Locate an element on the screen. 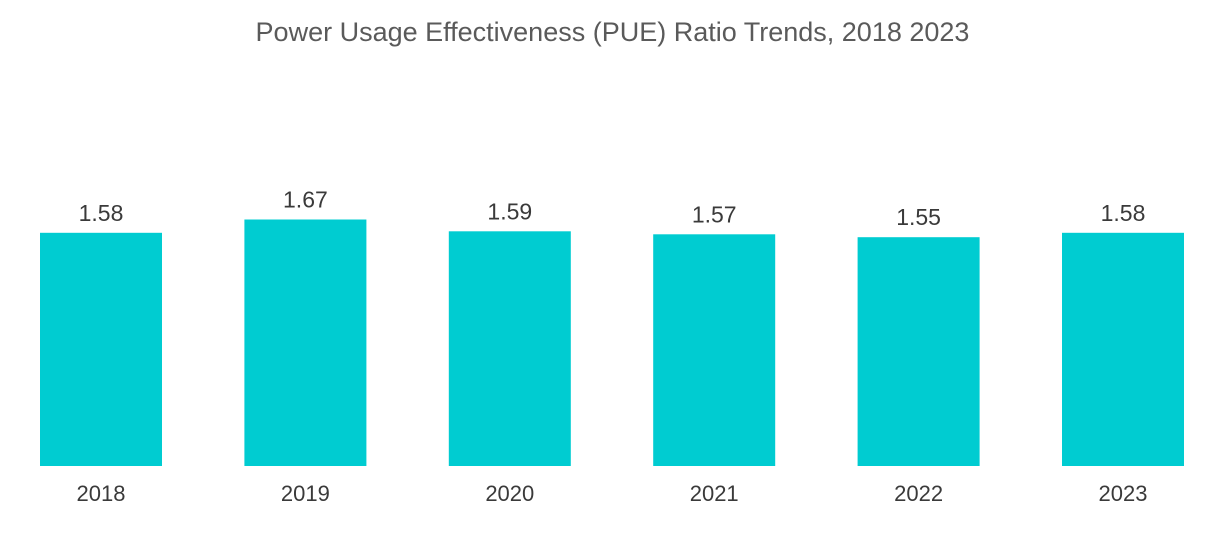 This screenshot has height=553, width=1225. bar-2022 is located at coordinates (918, 351).